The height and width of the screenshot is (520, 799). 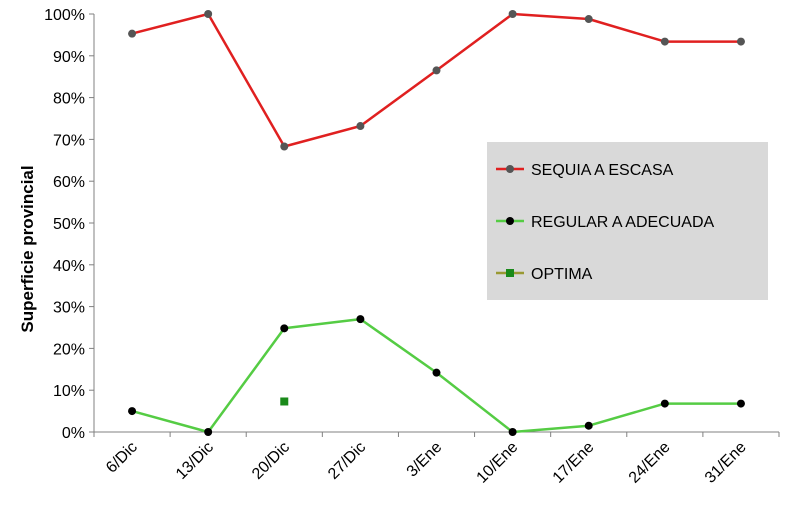 What do you see at coordinates (69, 140) in the screenshot?
I see `y-tick-label: 70%` at bounding box center [69, 140].